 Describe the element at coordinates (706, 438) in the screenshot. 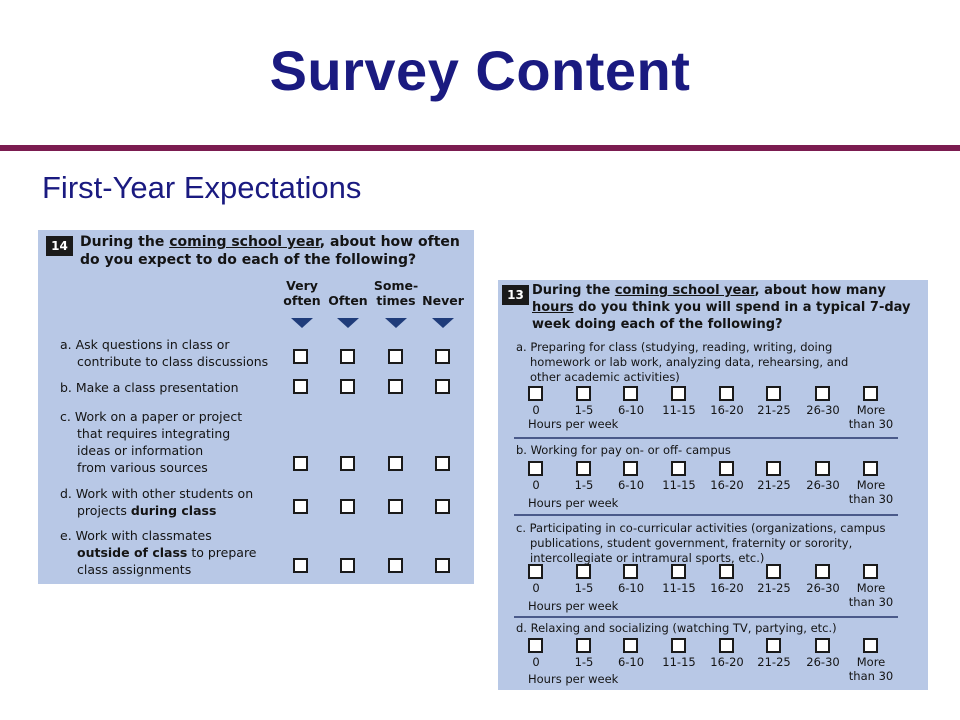

I see `section-divider` at that location.